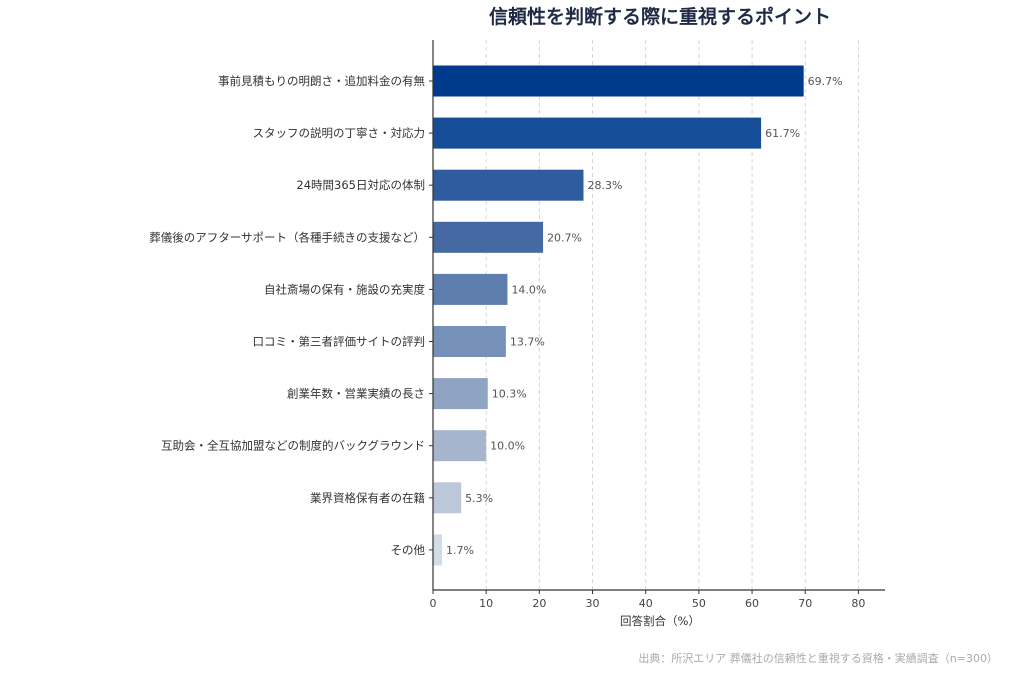 The width and height of the screenshot is (1024, 683). What do you see at coordinates (593, 603) in the screenshot?
I see `x-tick-label: 30` at bounding box center [593, 603].